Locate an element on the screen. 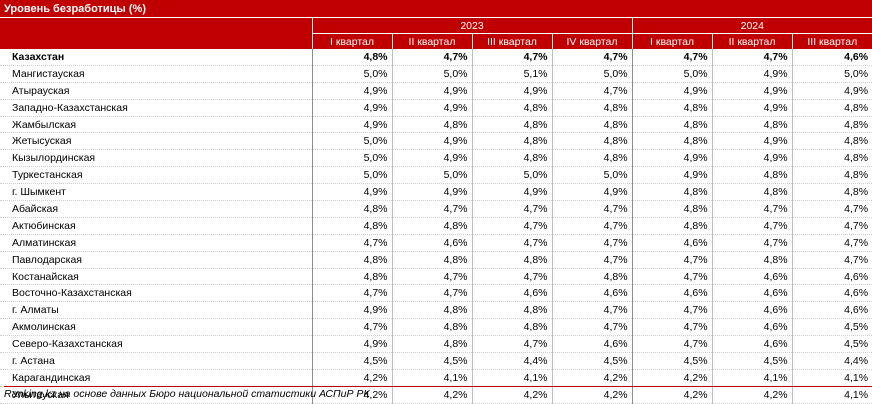  year-header-2024: 2024 is located at coordinates (751, 26).